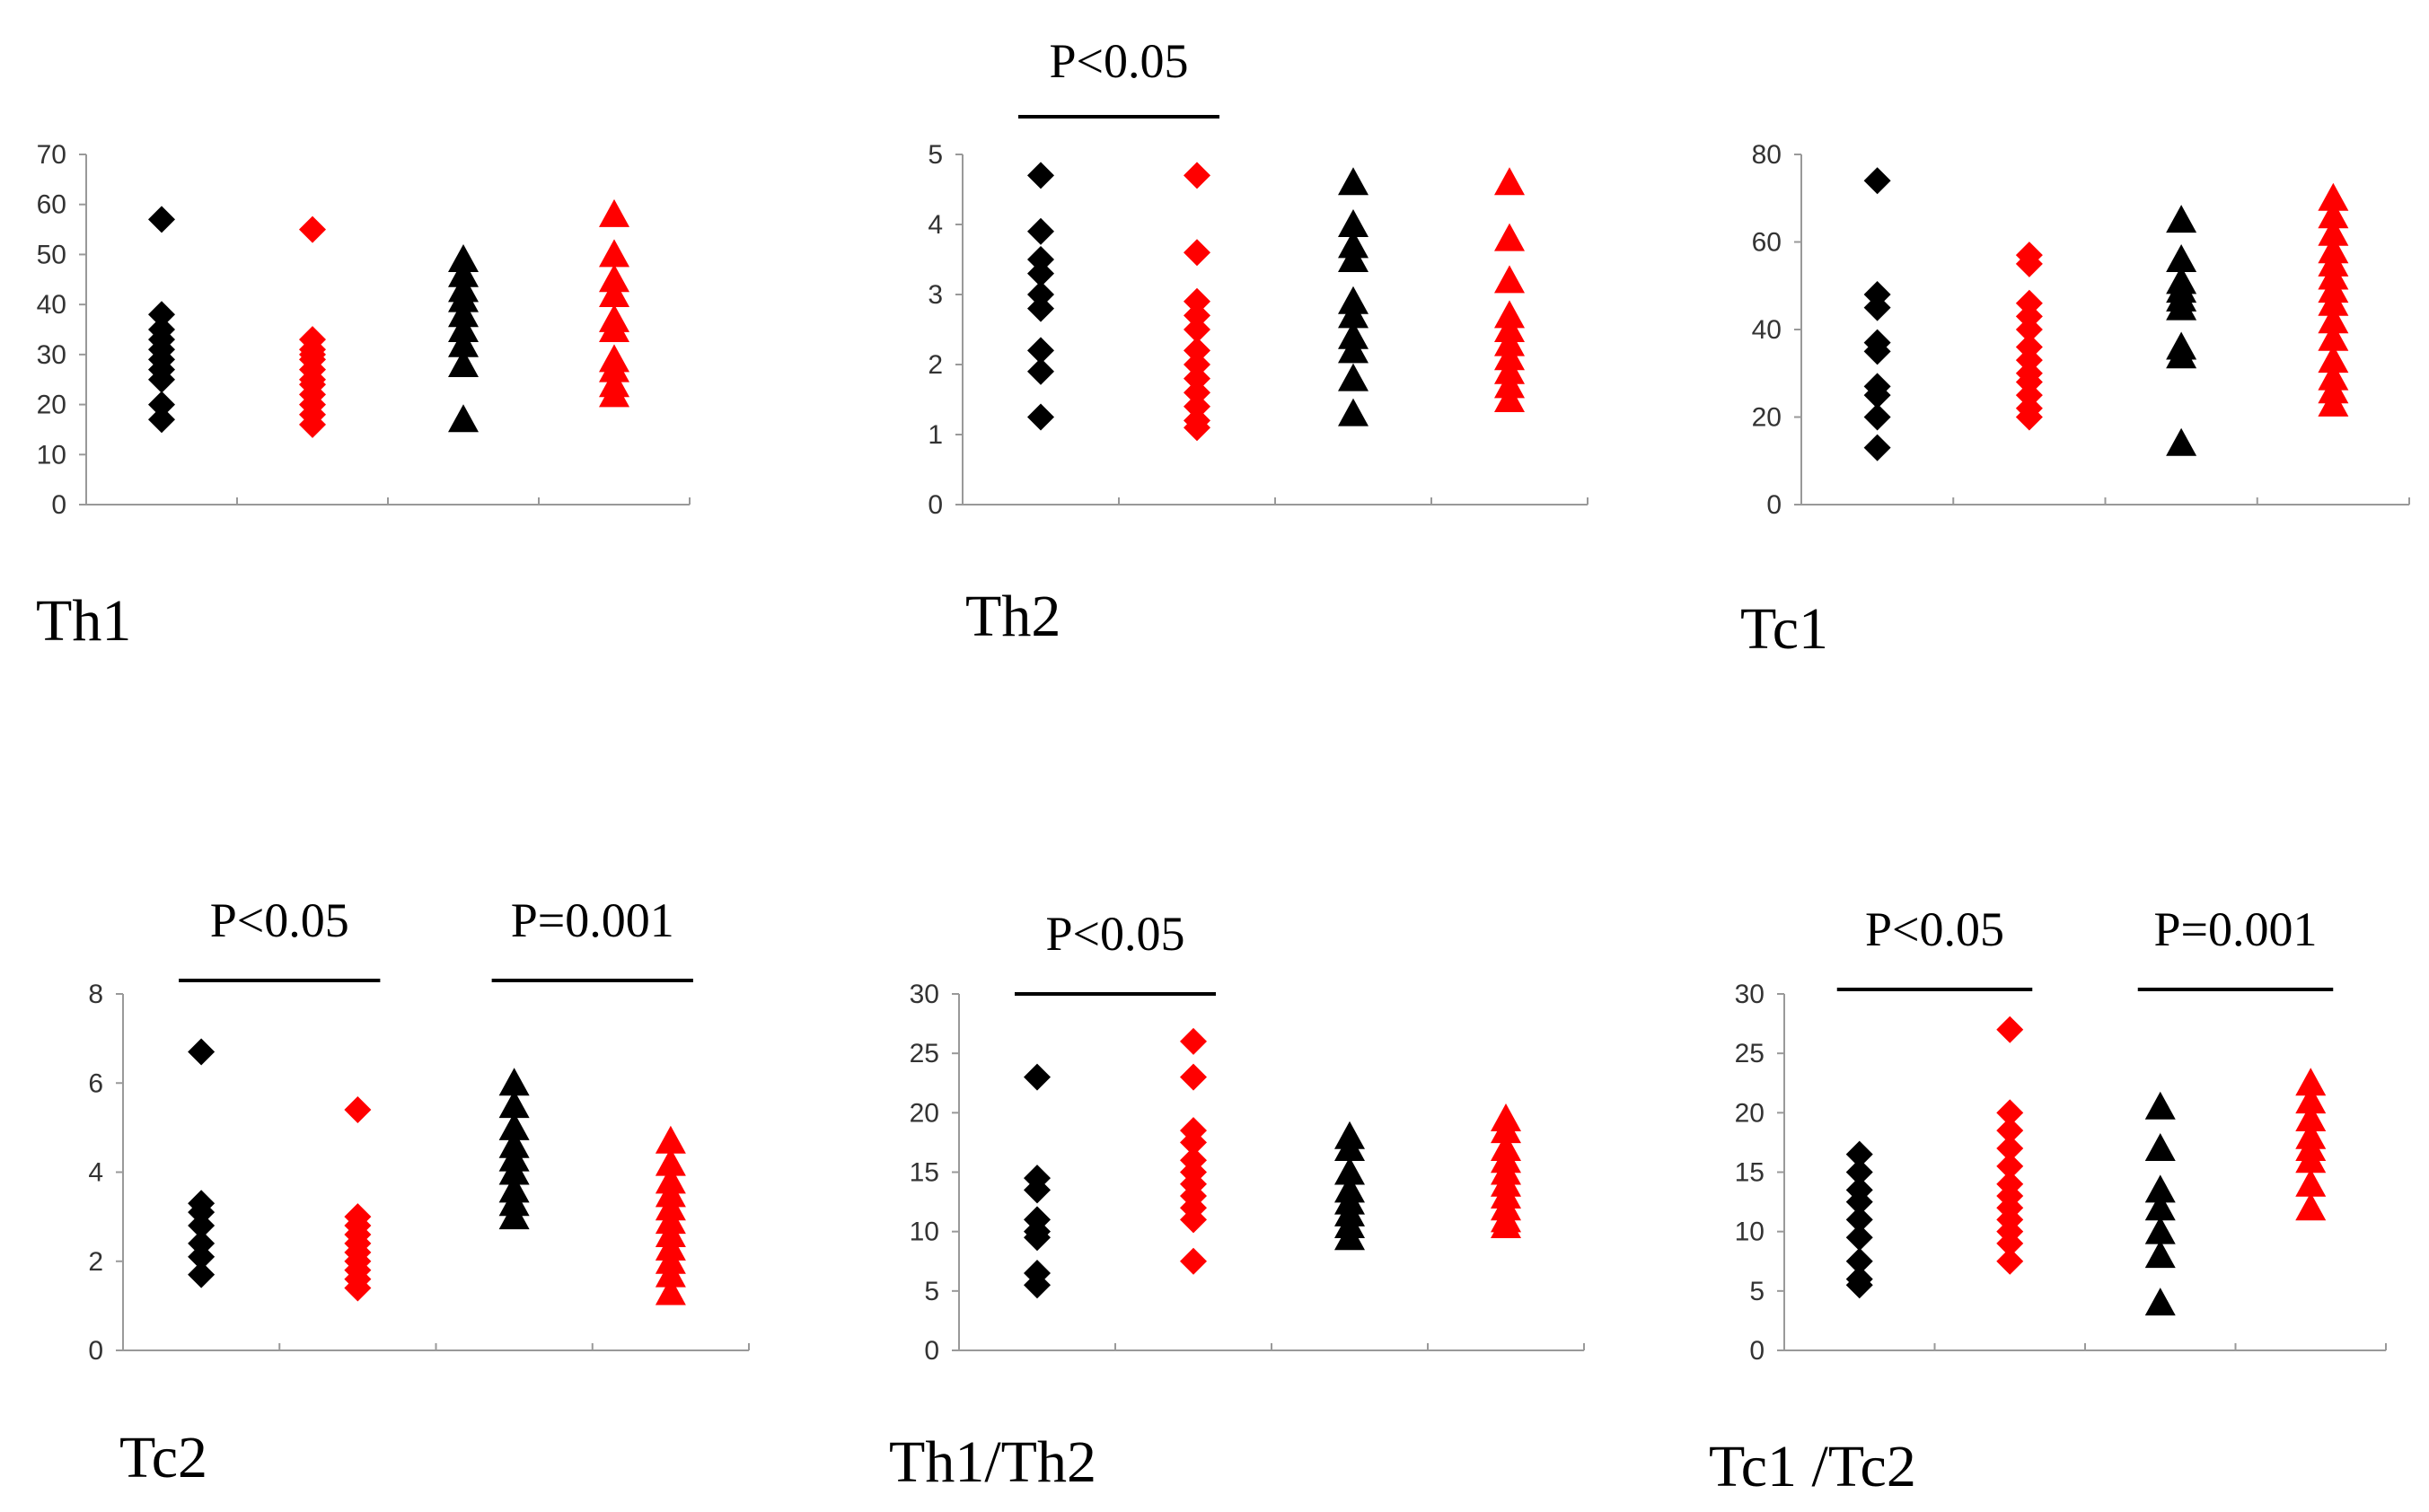  What do you see at coordinates (2048, 1200) in the screenshot?
I see `panel-6: 0 5 10 15 20 25 30 P<0.05 P=0.001 Tc1 /Tc2` at bounding box center [2048, 1200].